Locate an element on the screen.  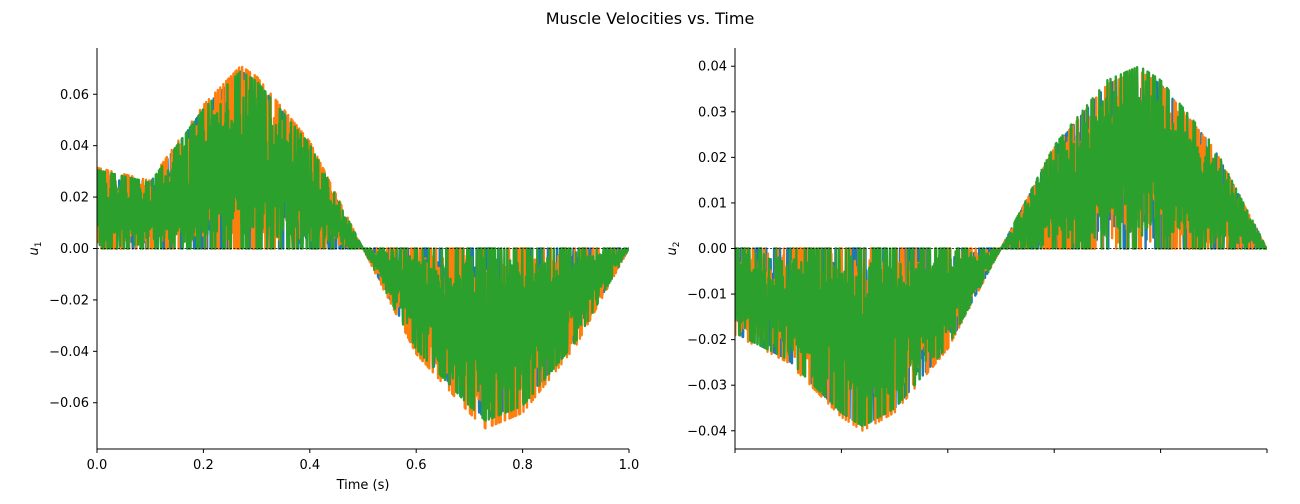
y-tick-label: −0.03 is located at coordinates (707, 386).